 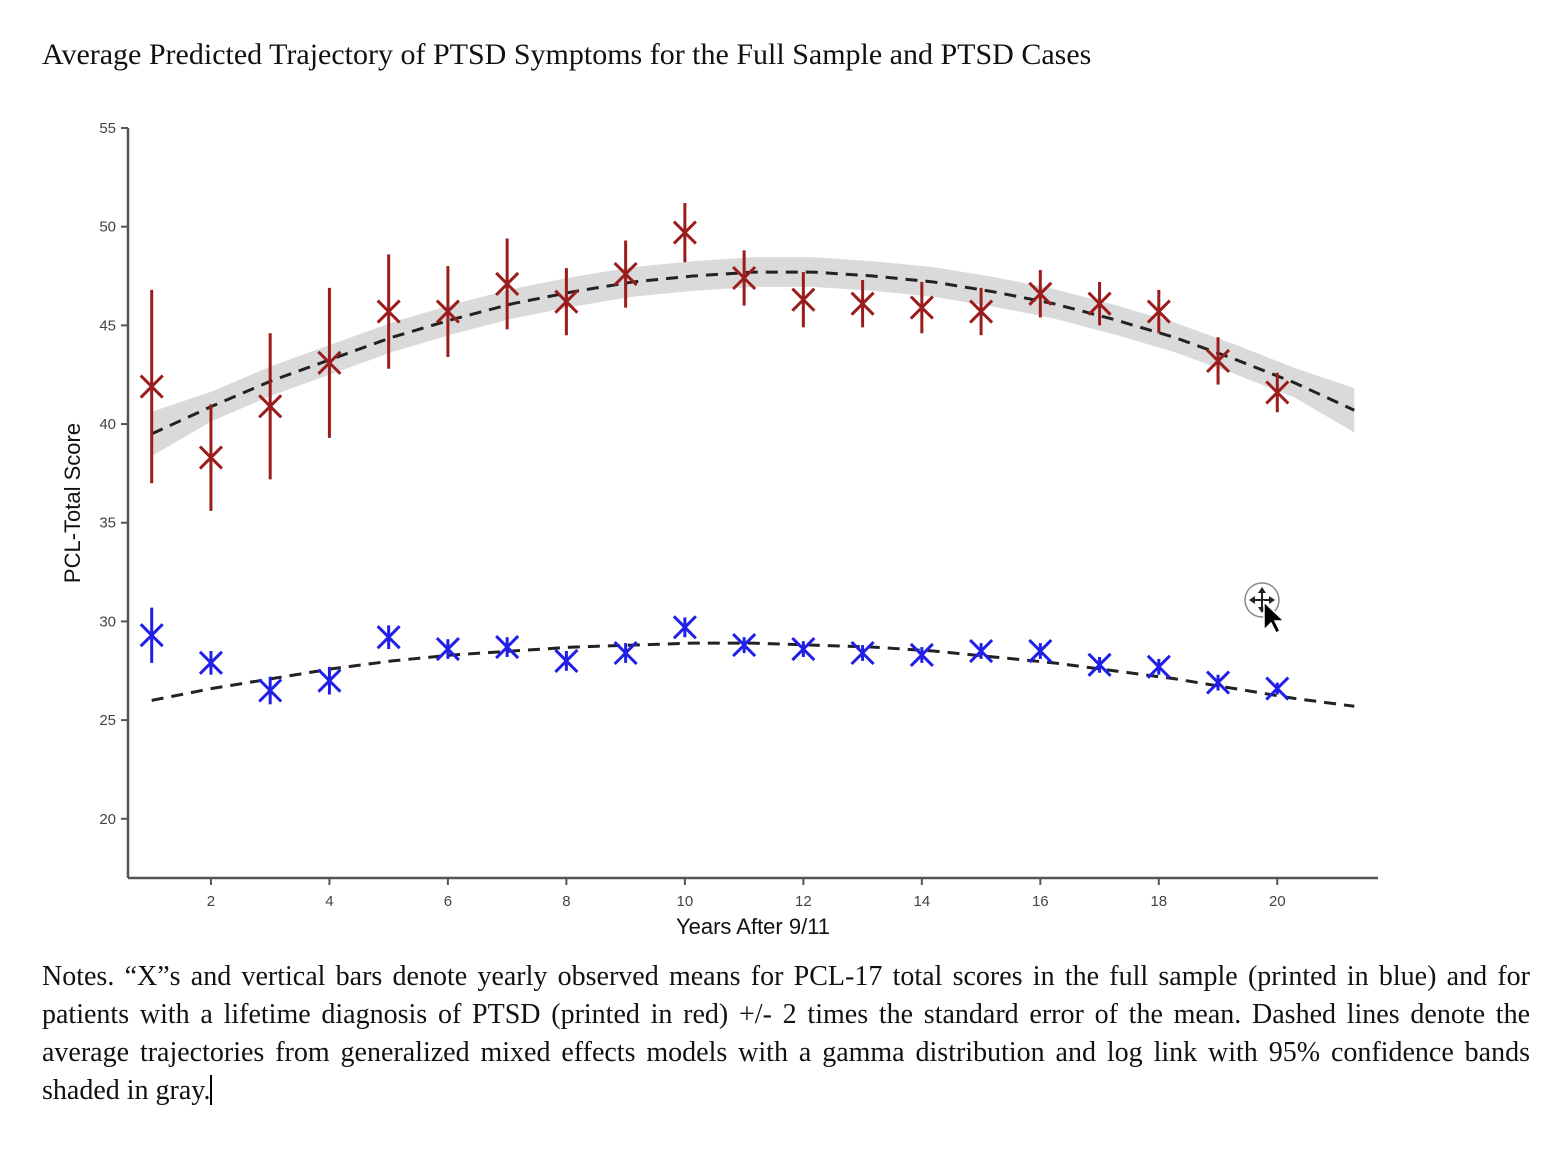 What do you see at coordinates (107, 819) in the screenshot?
I see `y-tick-label: 20` at bounding box center [107, 819].